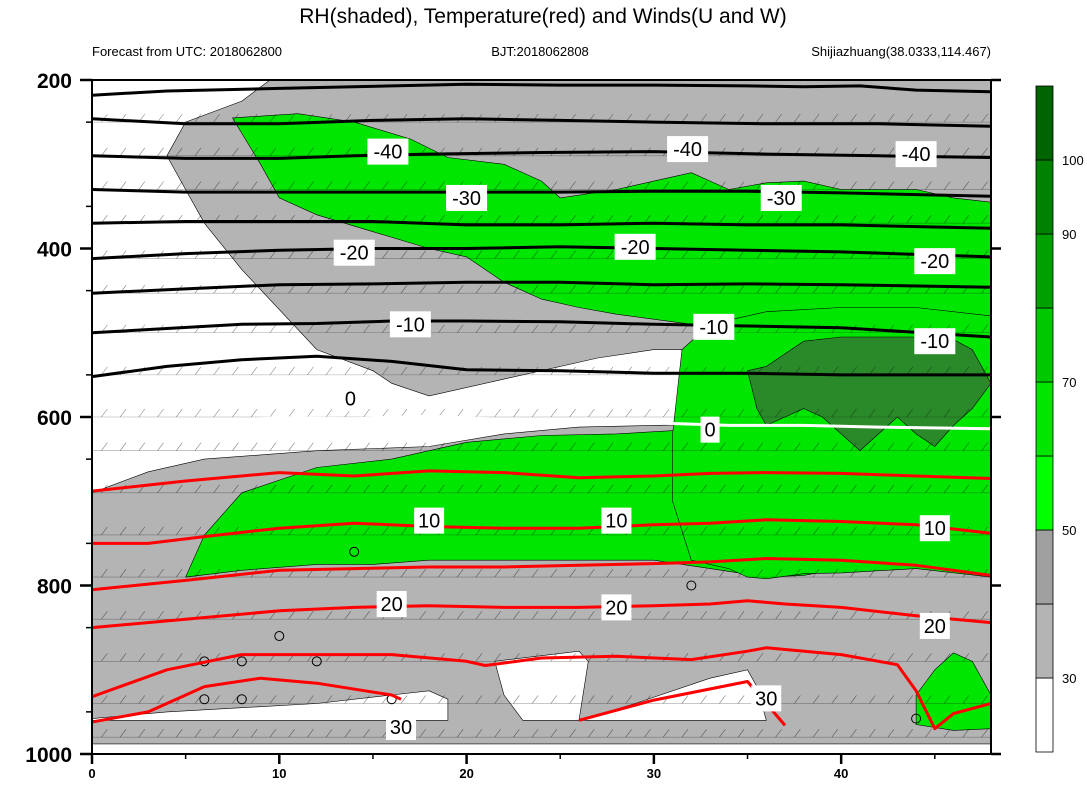 The width and height of the screenshot is (1087, 806). I want to click on x-tick-label: 40, so click(841, 773).